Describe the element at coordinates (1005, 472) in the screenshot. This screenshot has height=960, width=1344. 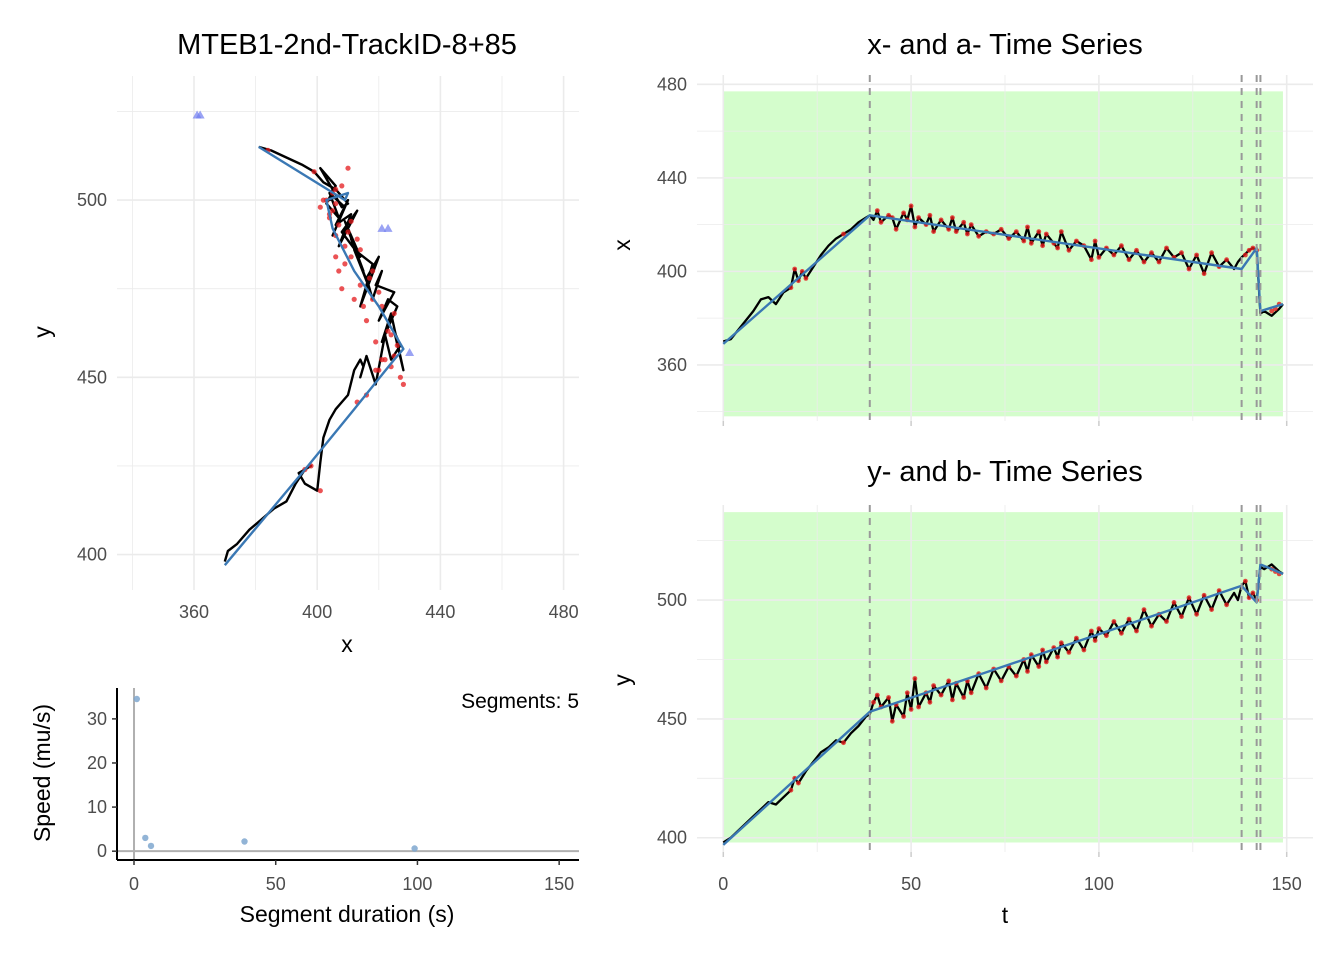
I see `y-series-title: y- and b- Time Series` at that location.